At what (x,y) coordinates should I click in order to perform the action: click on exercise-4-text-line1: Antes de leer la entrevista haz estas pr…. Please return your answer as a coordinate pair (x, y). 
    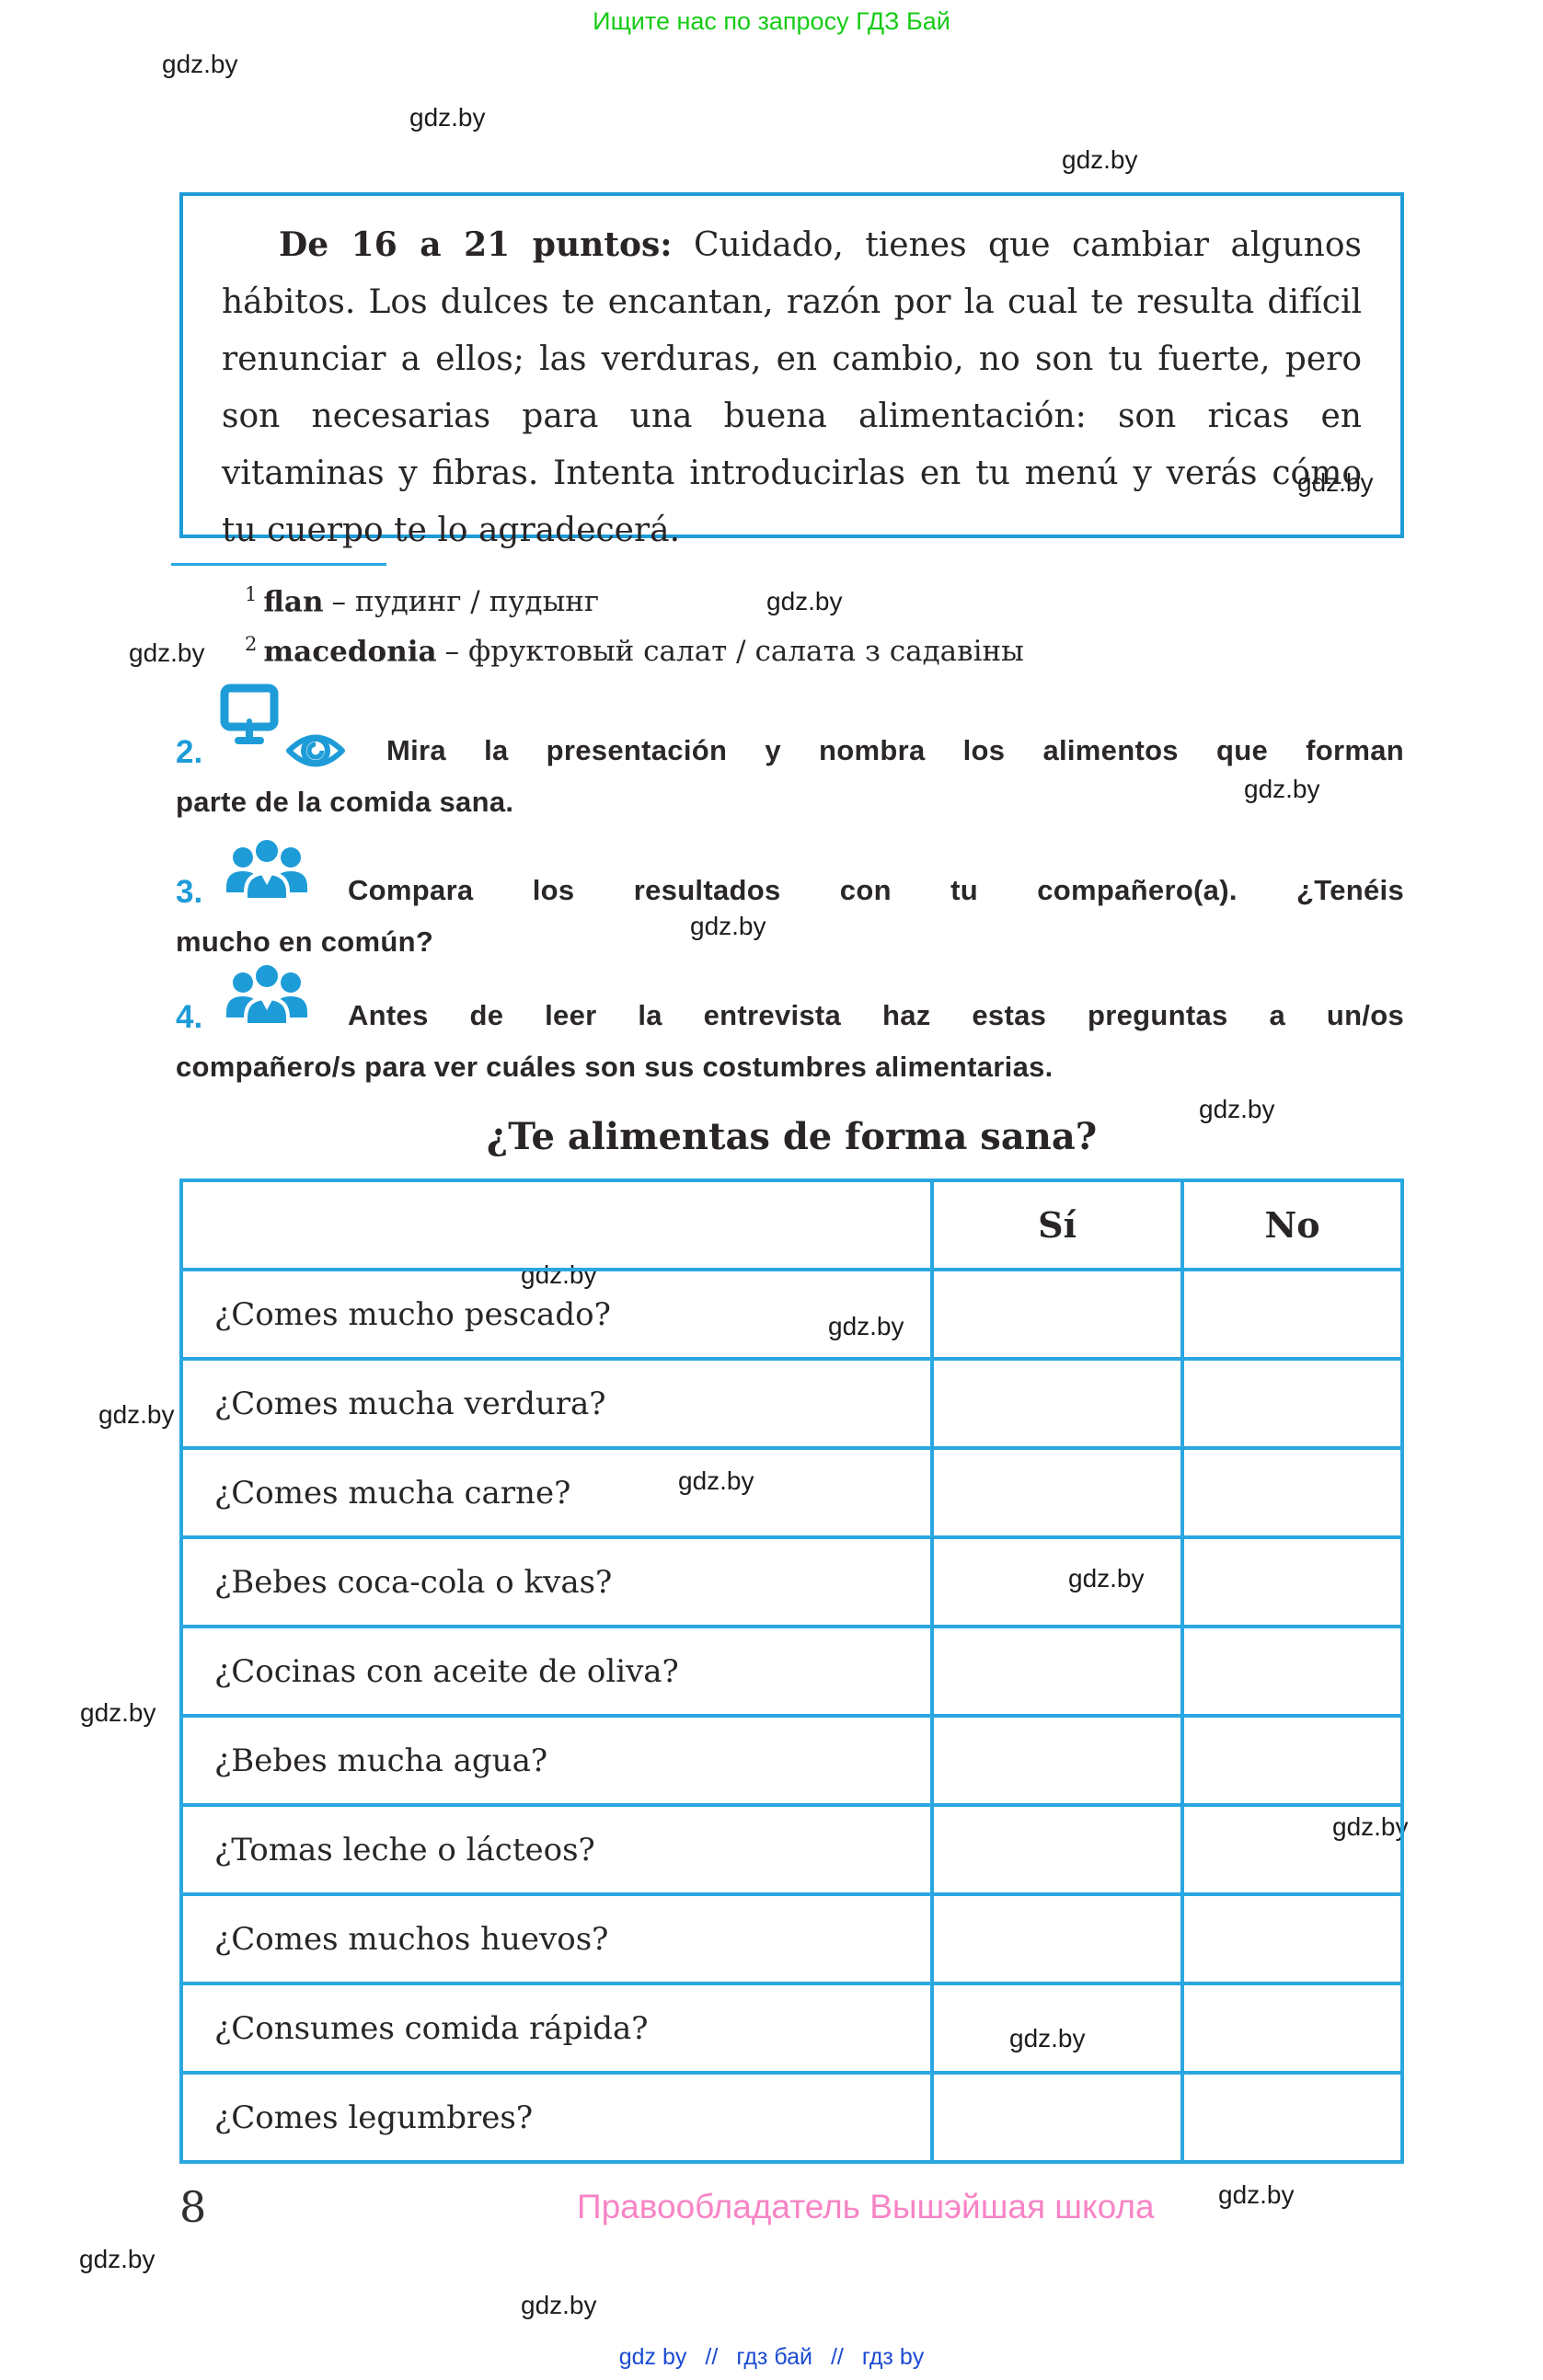
    Looking at the image, I should click on (876, 1015).